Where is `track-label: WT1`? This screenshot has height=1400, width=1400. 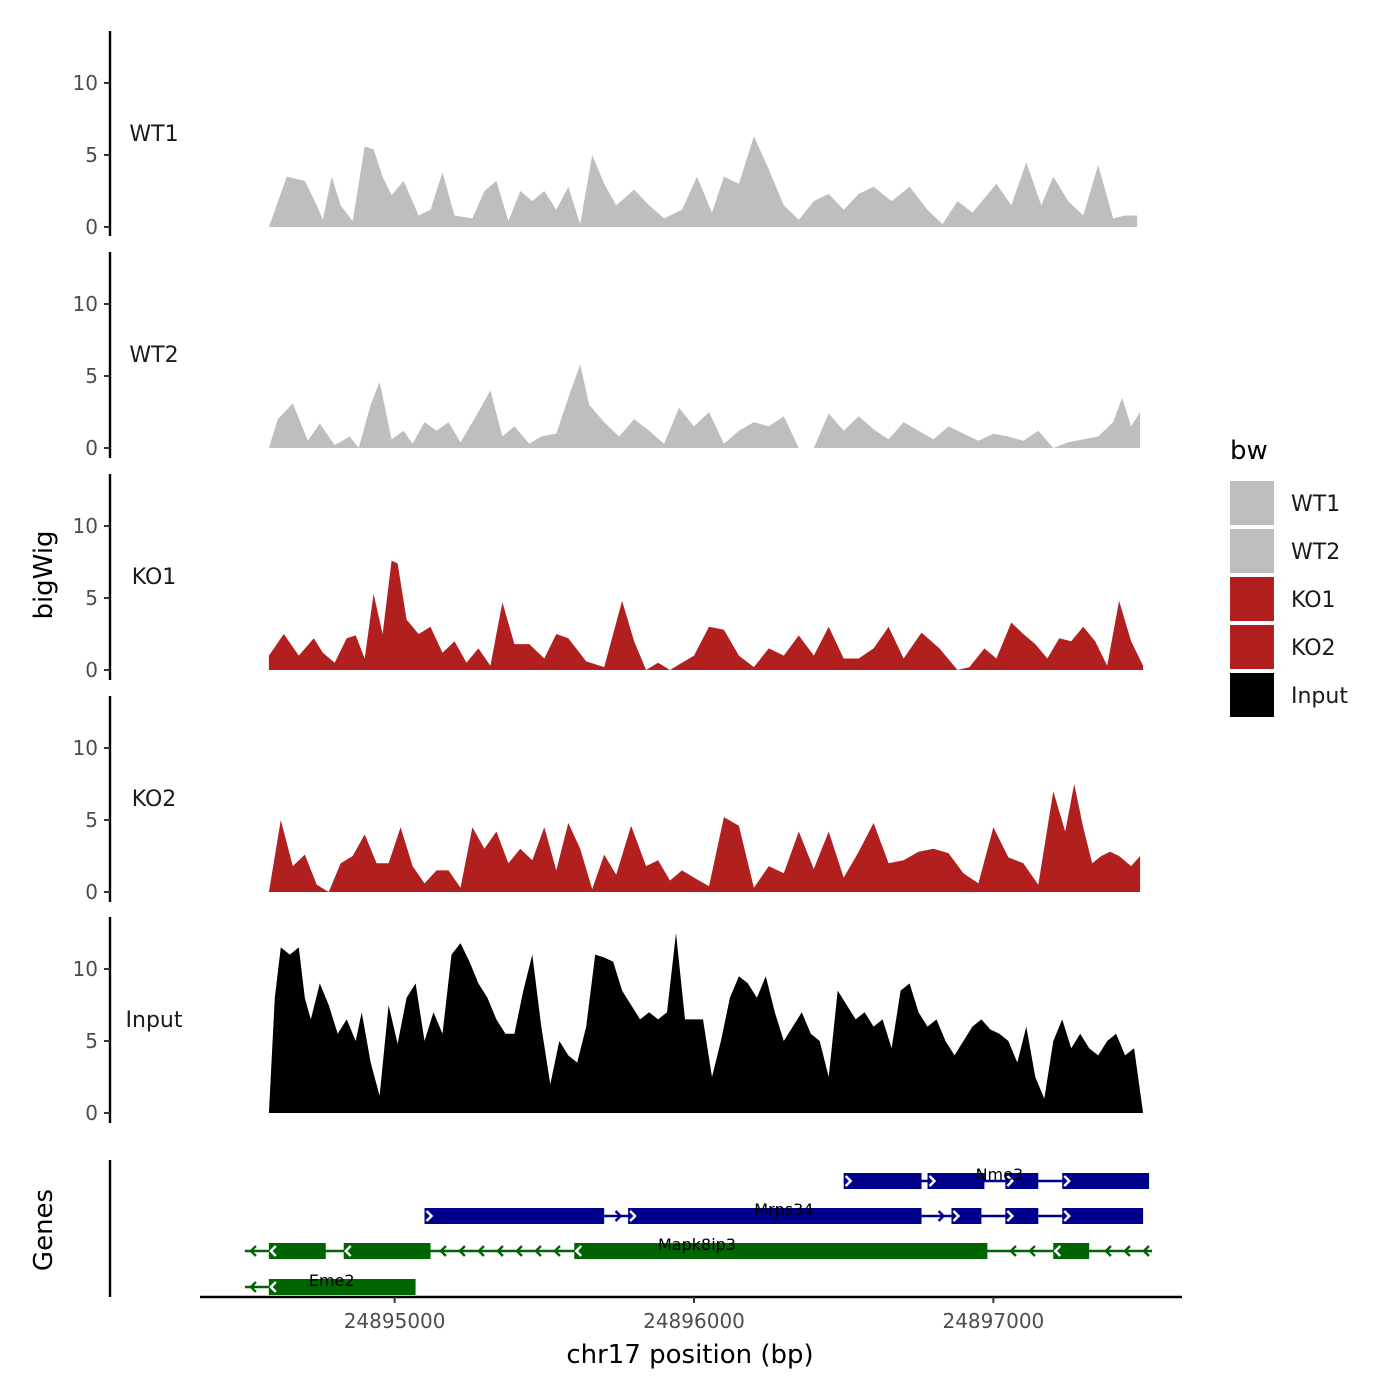
track-label: WT1 is located at coordinates (153, 134).